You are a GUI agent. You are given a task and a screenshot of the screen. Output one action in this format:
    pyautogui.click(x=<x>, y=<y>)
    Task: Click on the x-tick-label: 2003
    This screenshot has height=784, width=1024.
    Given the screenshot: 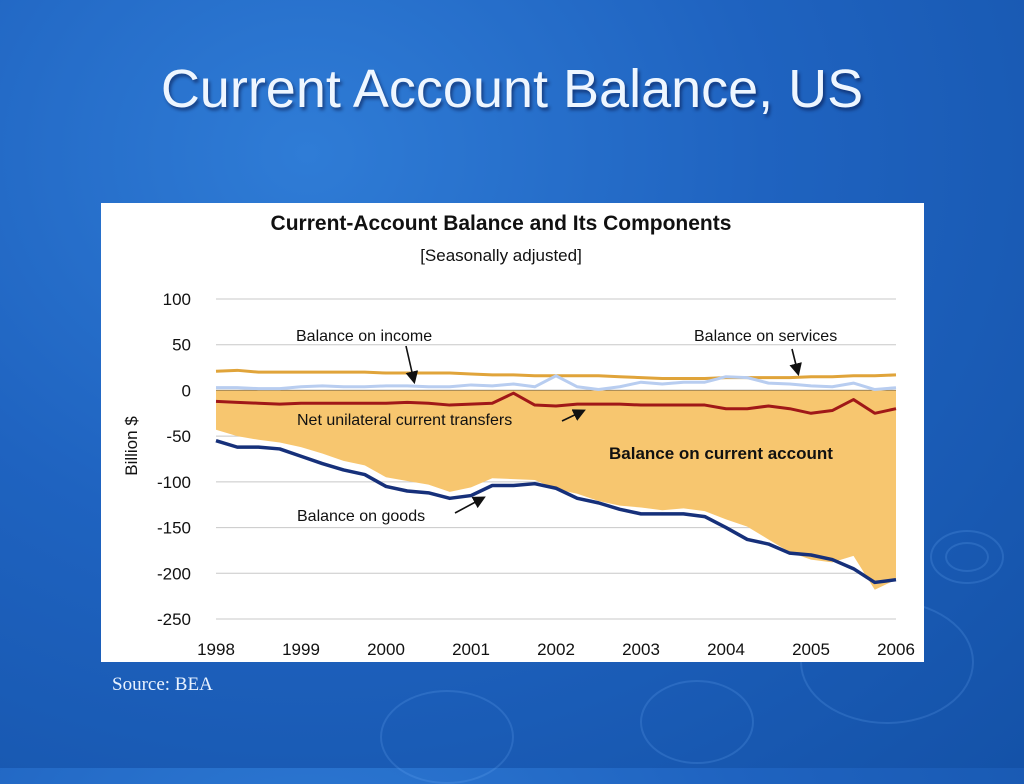 What is the action you would take?
    pyautogui.click(x=641, y=649)
    